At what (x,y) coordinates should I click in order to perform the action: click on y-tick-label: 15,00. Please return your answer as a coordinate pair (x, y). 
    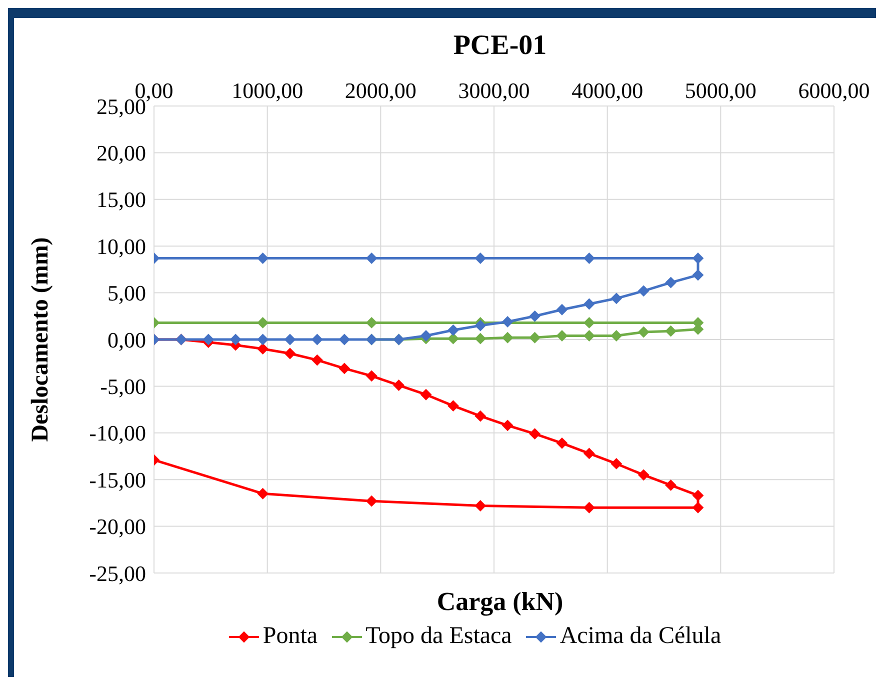
    Looking at the image, I should click on (121, 199).